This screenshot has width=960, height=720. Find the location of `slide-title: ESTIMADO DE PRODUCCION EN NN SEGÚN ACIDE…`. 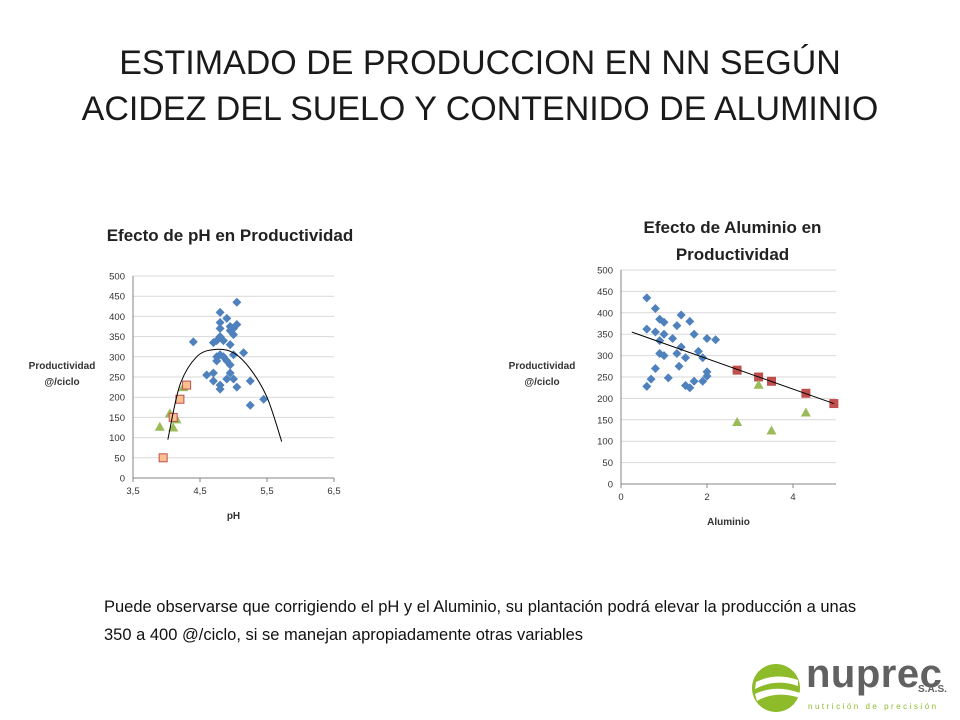

slide-title: ESTIMADO DE PRODUCCION EN NN SEGÚN ACIDE… is located at coordinates (480, 86).